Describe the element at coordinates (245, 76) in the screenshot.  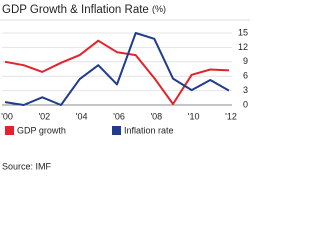
I see `y-tick-label: 6` at that location.